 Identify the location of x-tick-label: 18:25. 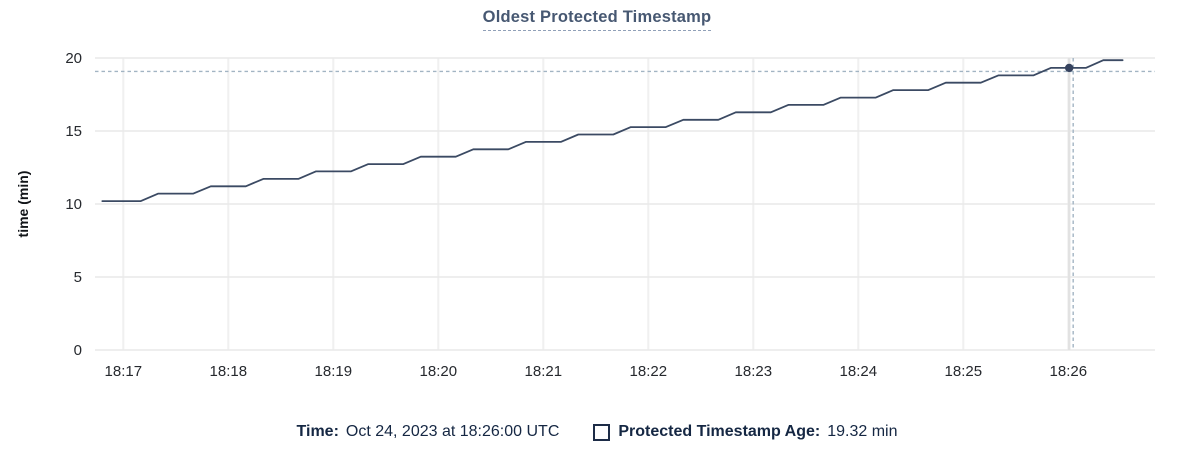
(964, 371).